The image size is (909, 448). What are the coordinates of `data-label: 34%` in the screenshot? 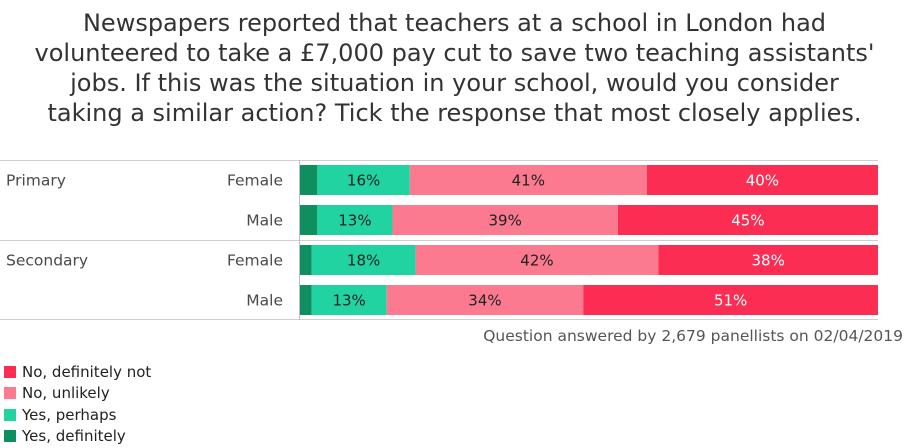 It's located at (484, 301).